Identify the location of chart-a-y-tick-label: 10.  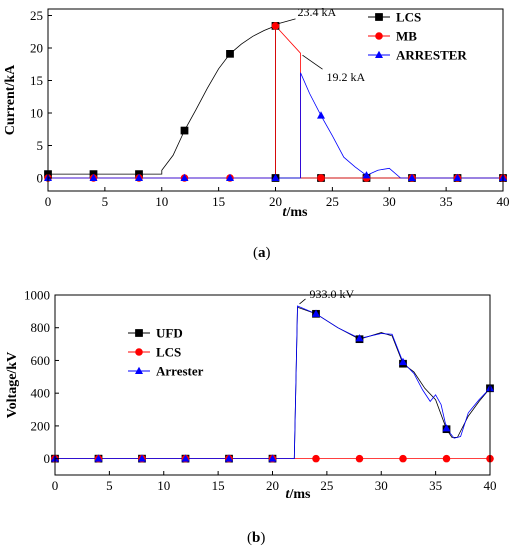
(36, 113).